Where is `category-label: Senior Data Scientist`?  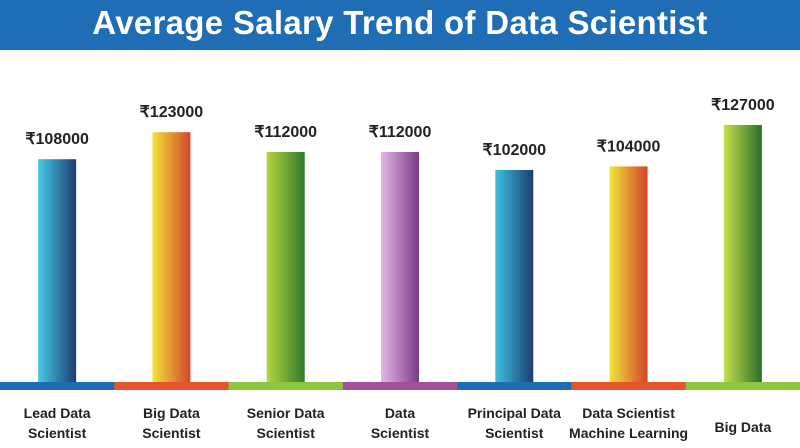
category-label: Senior Data Scientist is located at coordinates (286, 423).